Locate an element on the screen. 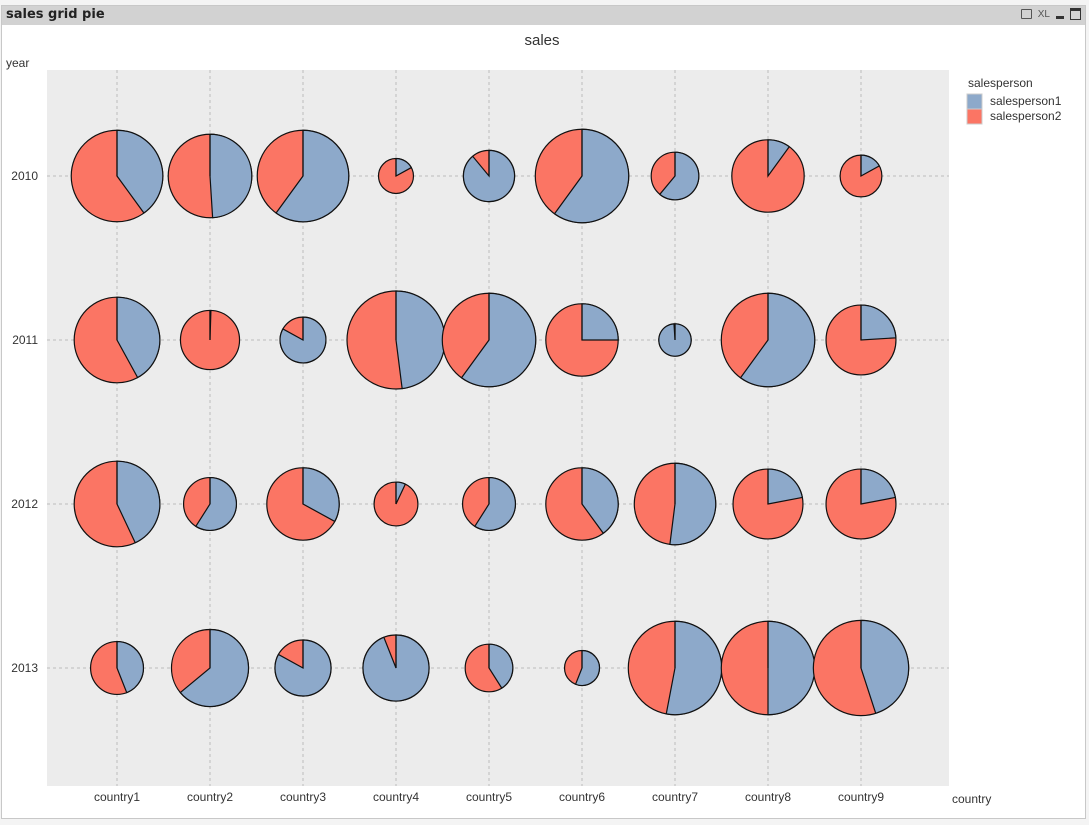 This screenshot has height=825, width=1089. pie-2010-country4 is located at coordinates (396, 176).